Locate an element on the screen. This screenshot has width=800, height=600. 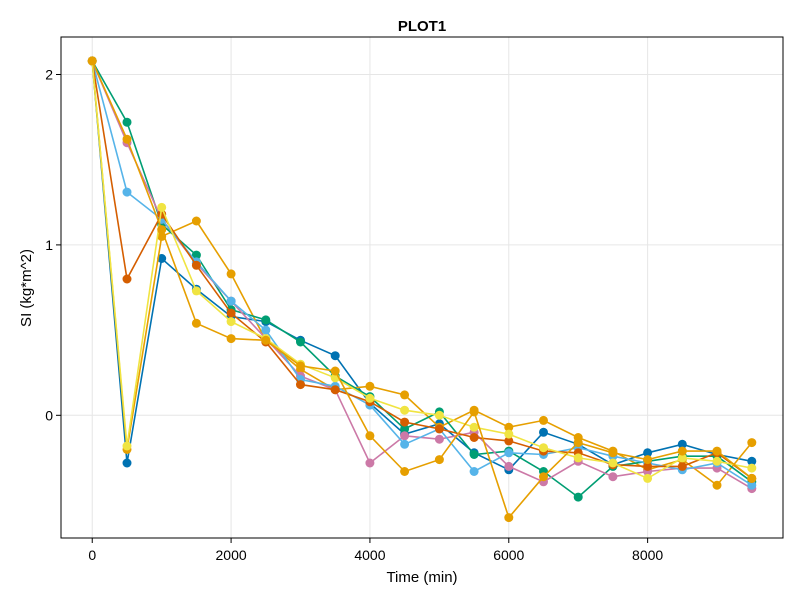
y-axis-label: SI (kg*m^2) is located at coordinates (26, 288).